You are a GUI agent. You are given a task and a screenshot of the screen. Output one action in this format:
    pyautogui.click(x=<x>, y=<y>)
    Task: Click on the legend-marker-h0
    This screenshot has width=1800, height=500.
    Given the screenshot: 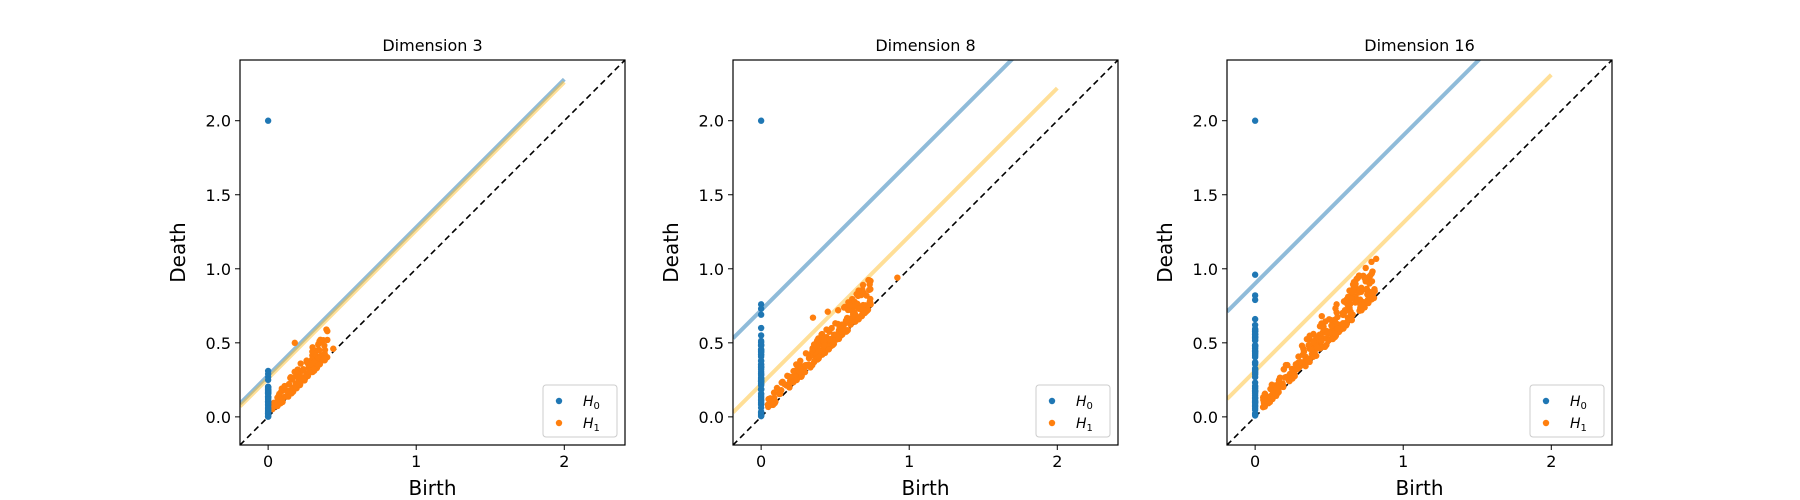 What is the action you would take?
    pyautogui.click(x=559, y=401)
    